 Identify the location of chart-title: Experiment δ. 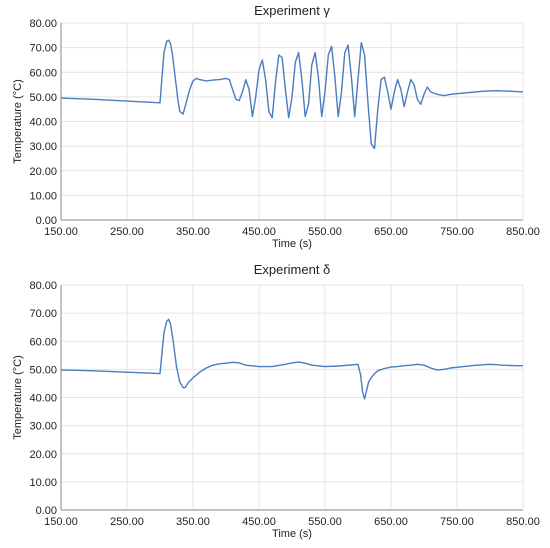
(292, 269).